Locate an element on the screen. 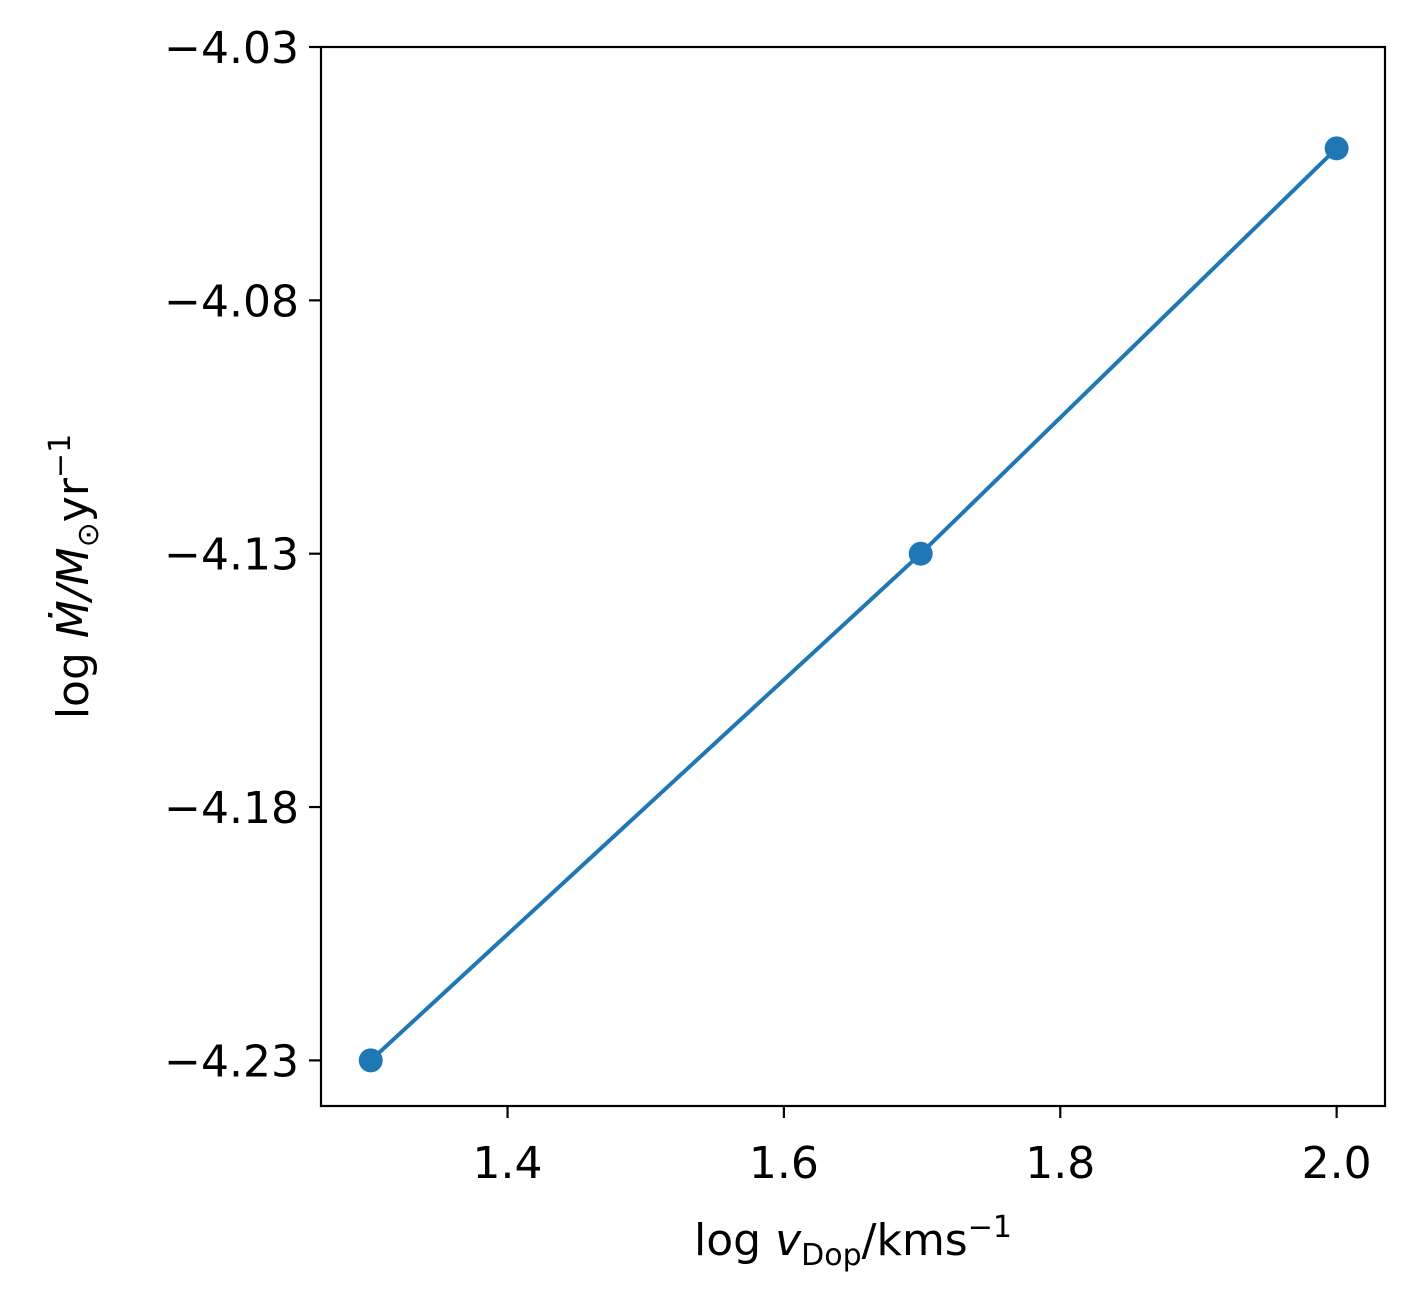 This screenshot has width=1413, height=1304. x-axis: 1.4 1.6 1.8 2.0 is located at coordinates (922, 1147).